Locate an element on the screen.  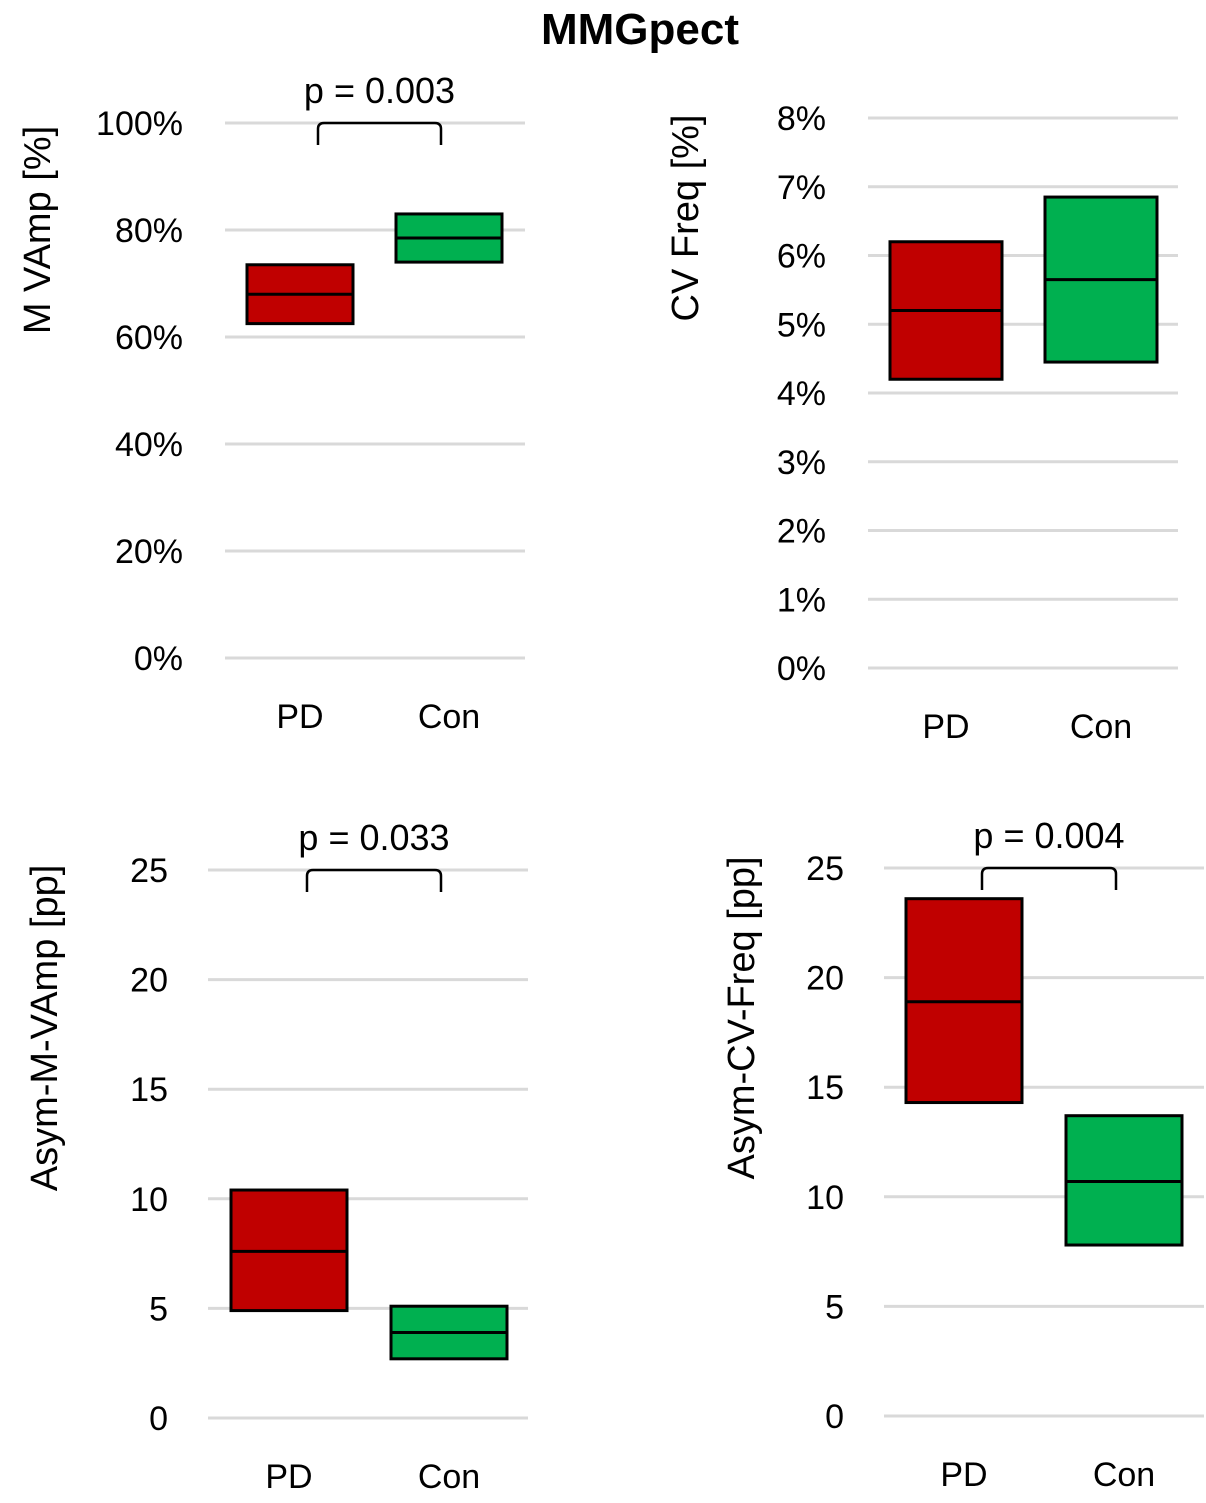
y-tick-label: 7% is located at coordinates (801, 188).